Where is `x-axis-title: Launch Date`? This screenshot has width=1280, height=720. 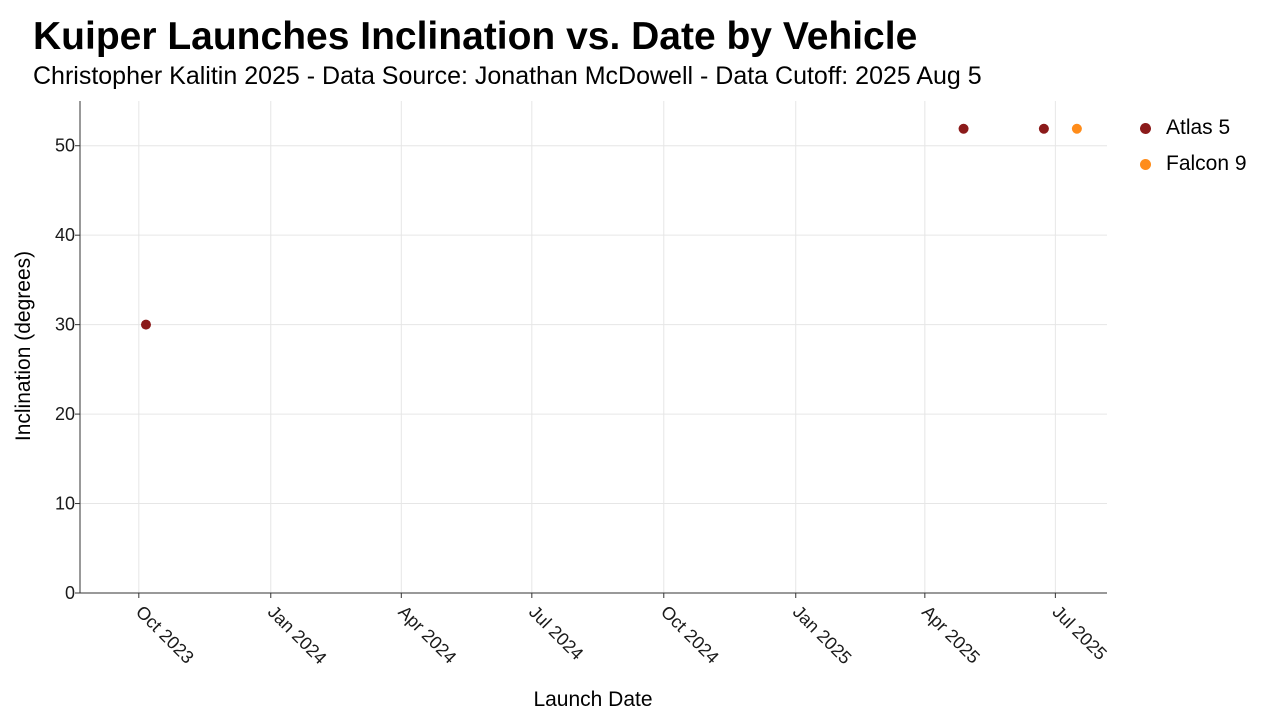 x-axis-title: Launch Date is located at coordinates (592, 699).